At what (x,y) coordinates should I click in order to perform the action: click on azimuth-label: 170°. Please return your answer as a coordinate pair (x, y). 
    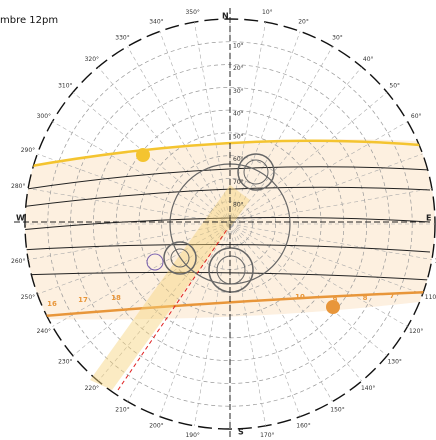
    Looking at the image, I should click on (267, 435).